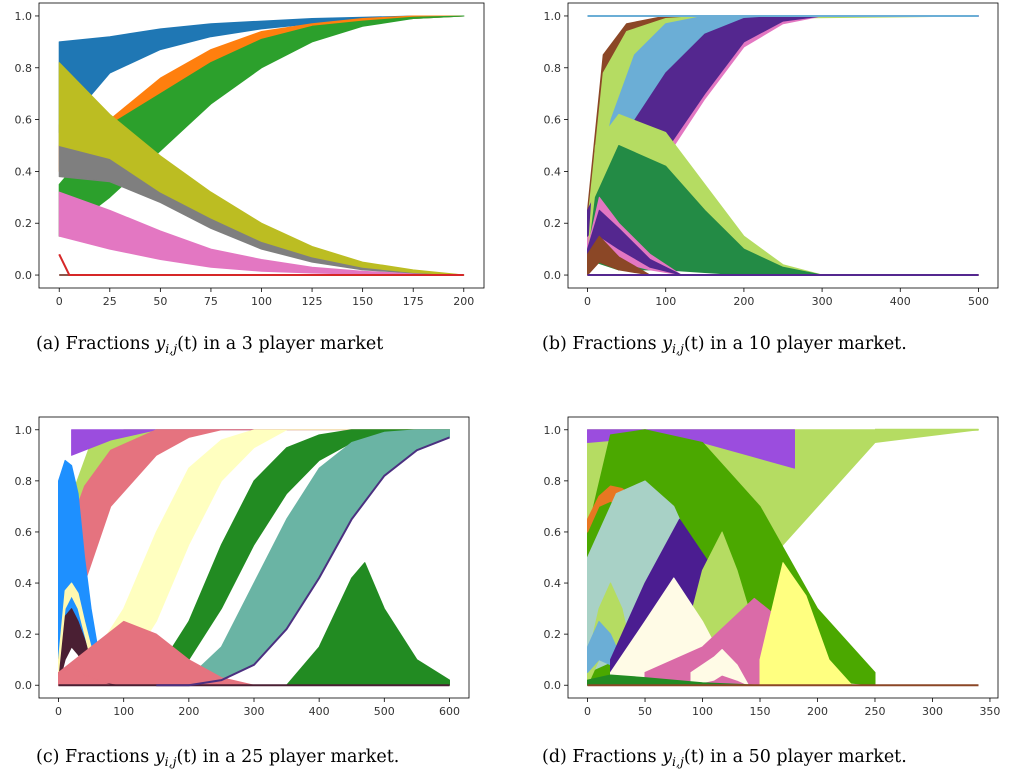 The image size is (1013, 773). I want to click on x-tick-label: 75, so click(211, 301).